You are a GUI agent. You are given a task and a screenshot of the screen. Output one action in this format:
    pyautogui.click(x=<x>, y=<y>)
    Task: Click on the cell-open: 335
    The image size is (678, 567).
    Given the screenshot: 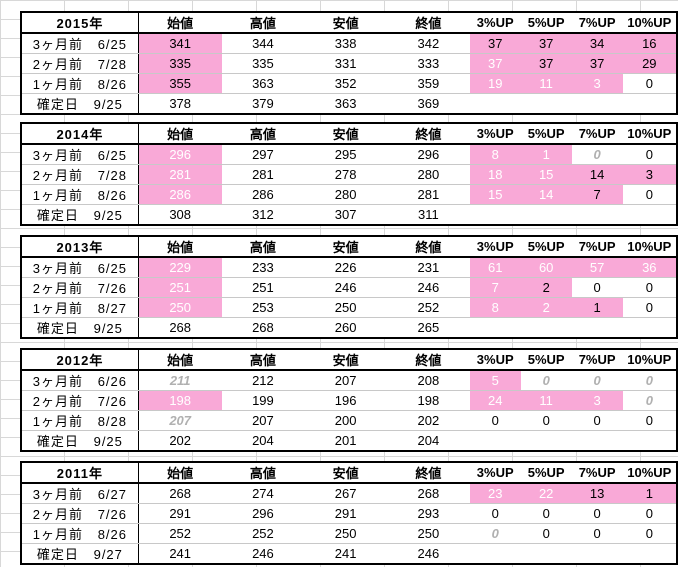 What is the action you would take?
    pyautogui.click(x=180, y=63)
    